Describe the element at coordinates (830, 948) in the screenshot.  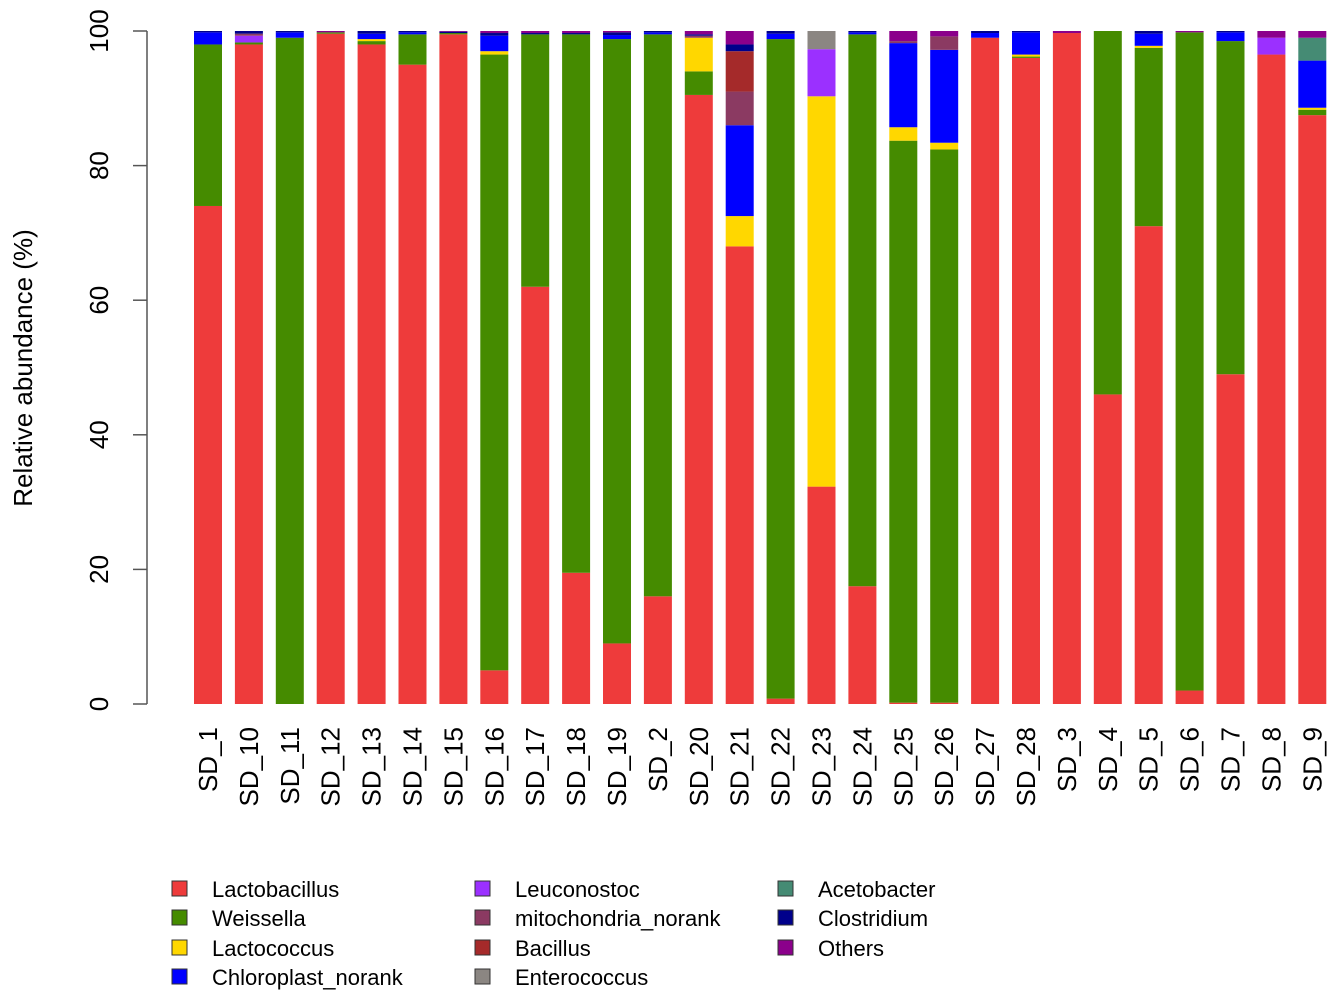
I see `legend-item: Others` at that location.